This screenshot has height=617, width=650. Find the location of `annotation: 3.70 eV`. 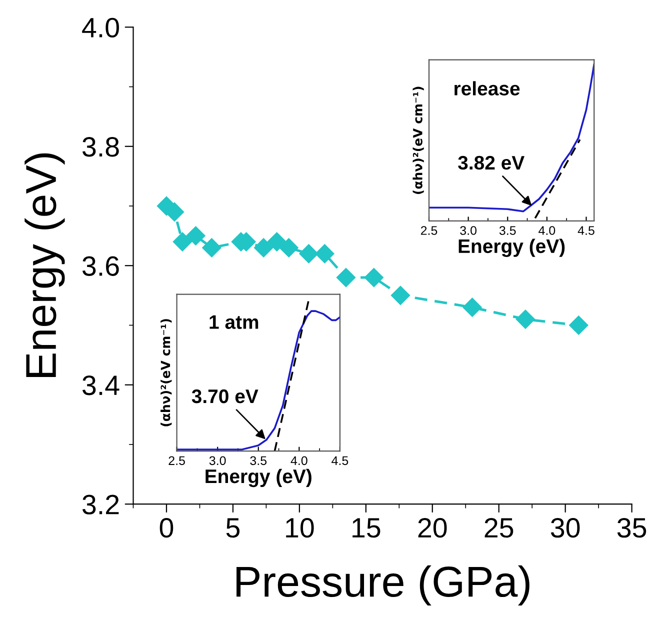

annotation: 3.70 eV is located at coordinates (225, 396).